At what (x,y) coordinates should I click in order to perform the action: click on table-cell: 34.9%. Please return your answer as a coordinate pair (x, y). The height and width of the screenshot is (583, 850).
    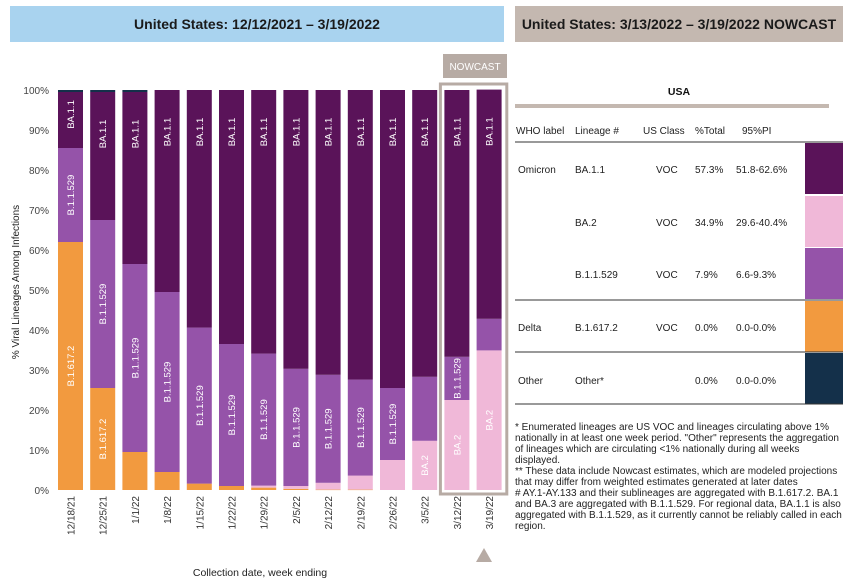
    Looking at the image, I should click on (709, 223).